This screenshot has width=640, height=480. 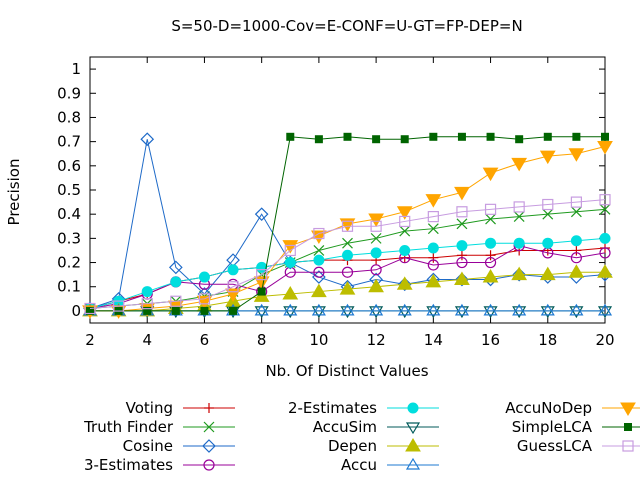 I want to click on legend-entry: AccuSim, so click(x=376, y=427).